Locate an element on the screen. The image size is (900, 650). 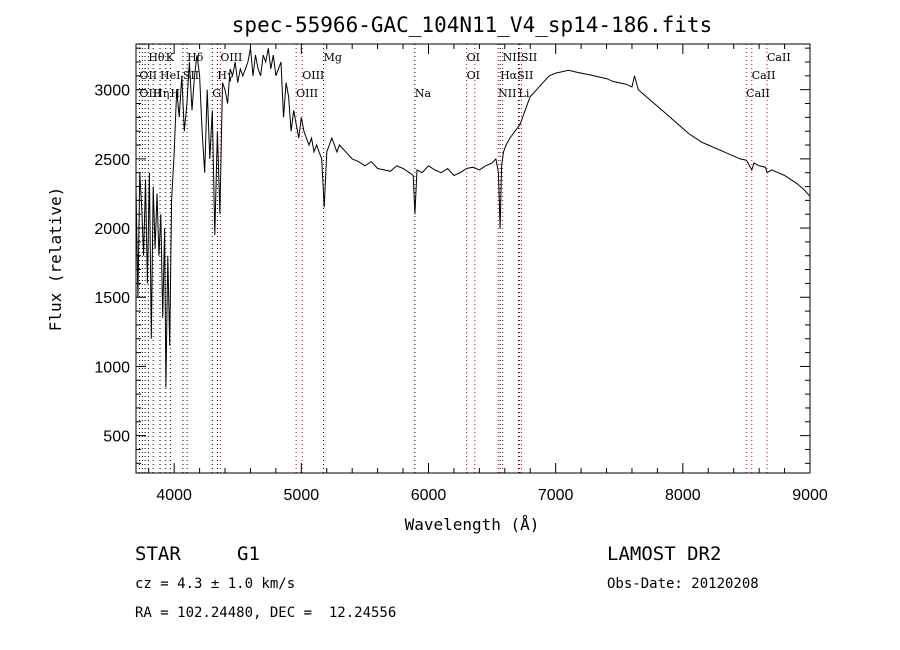
y-tick-label: 2500 is located at coordinates (112, 160).